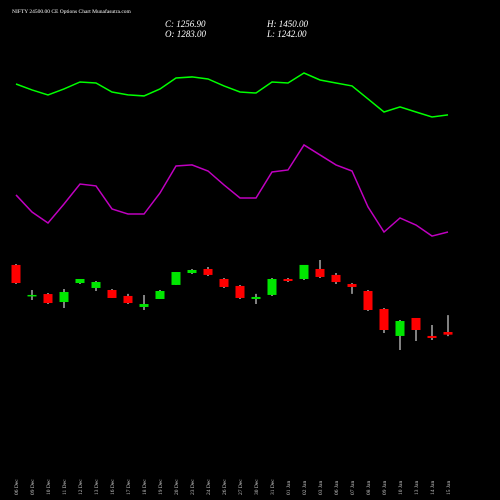 This screenshot has width=500, height=500. Describe the element at coordinates (449, 488) in the screenshot. I see `x-tick-label: 15 Jan` at that location.